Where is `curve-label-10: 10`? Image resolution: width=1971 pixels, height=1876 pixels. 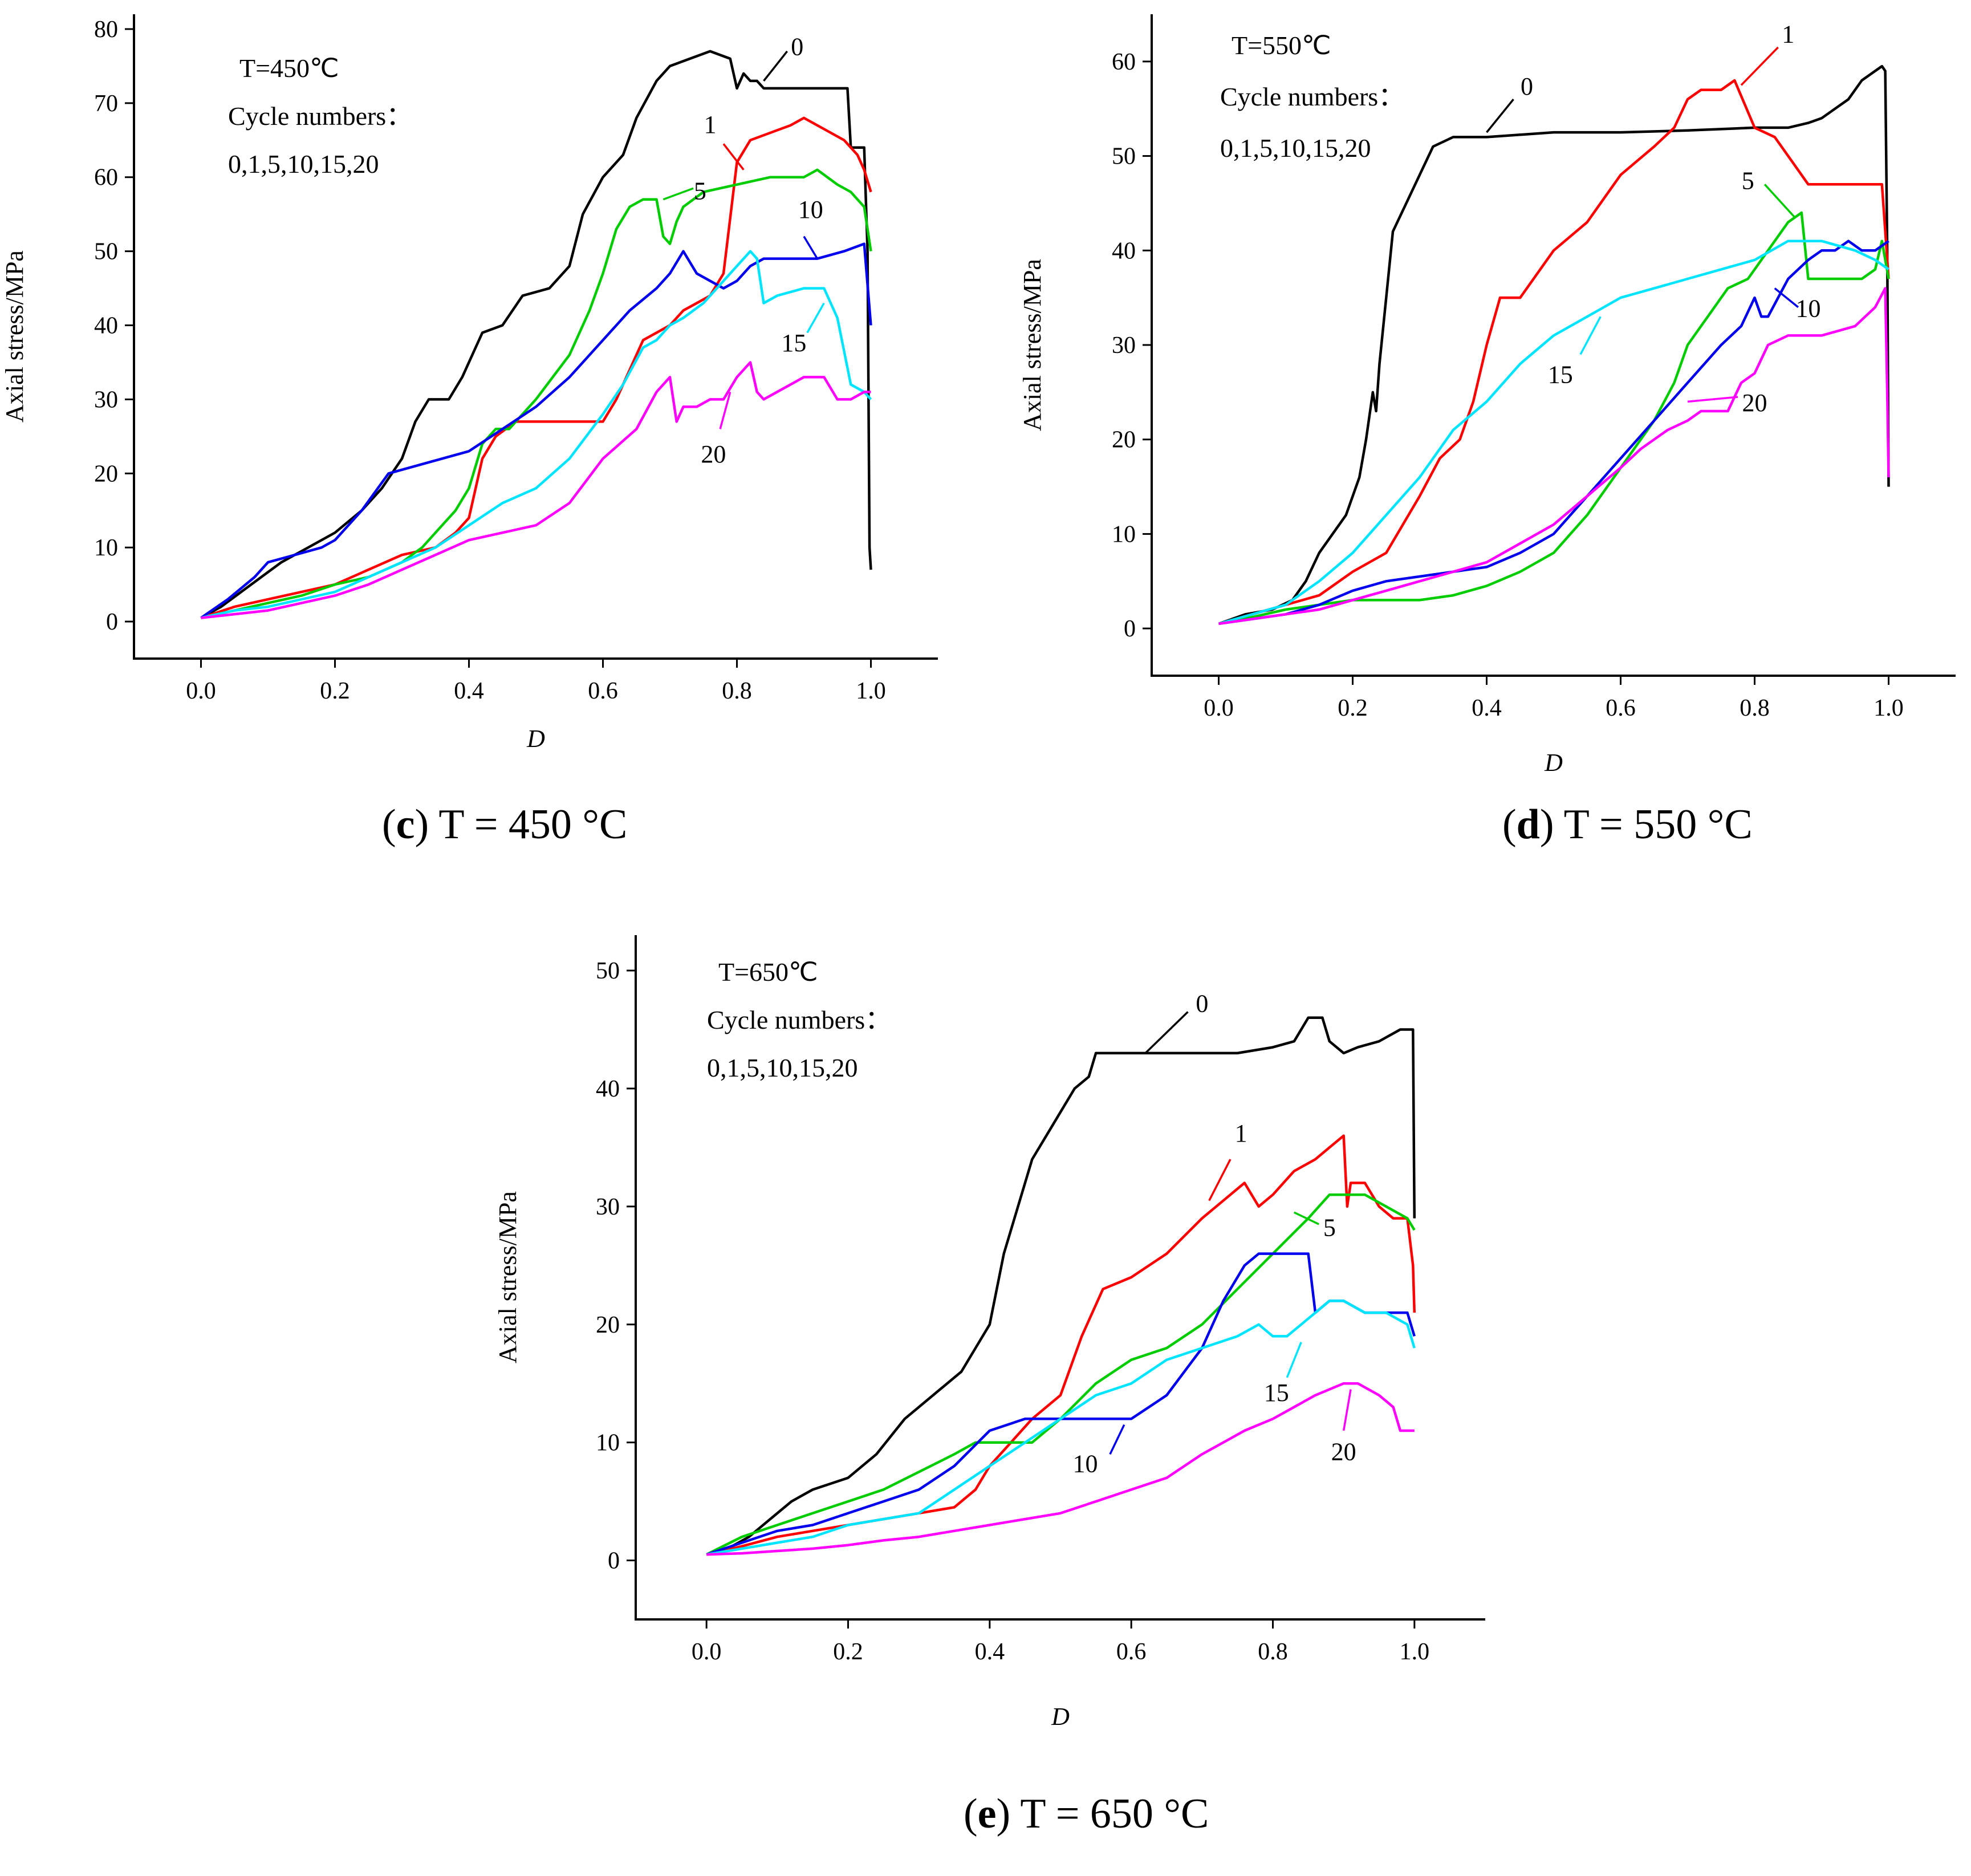 curve-label-10: 10 is located at coordinates (811, 210).